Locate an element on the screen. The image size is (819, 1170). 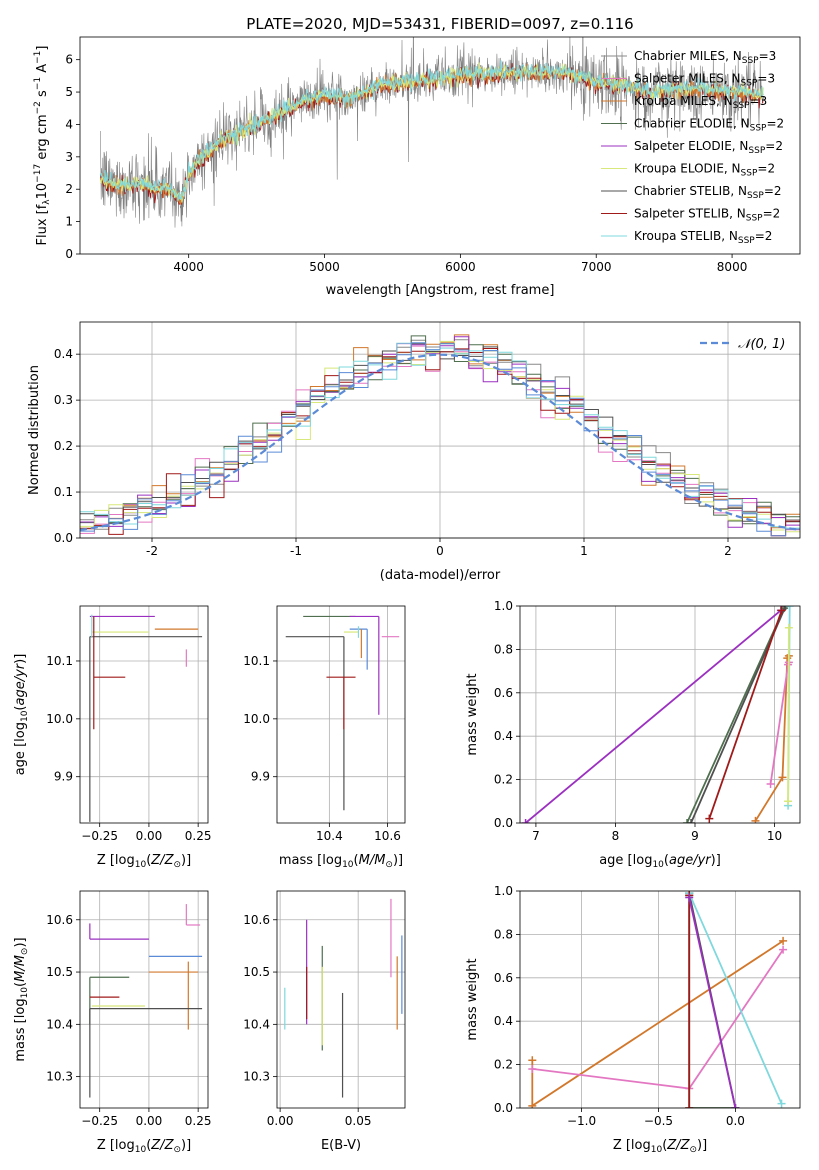
histogram-step is located at coordinates (440, 439).